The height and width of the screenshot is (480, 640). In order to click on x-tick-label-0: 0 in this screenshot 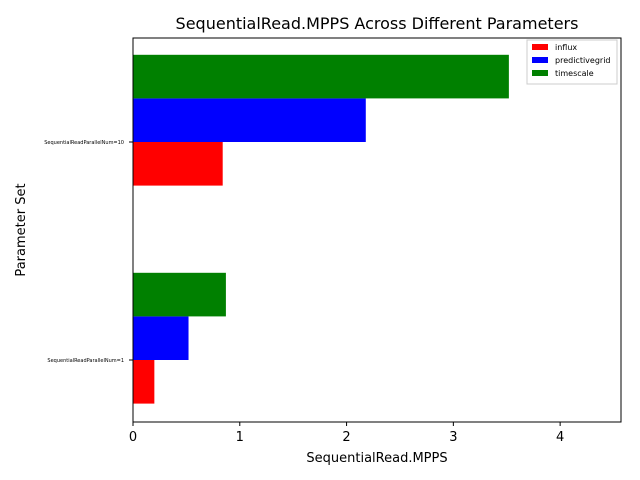, I will do `click(133, 437)`.